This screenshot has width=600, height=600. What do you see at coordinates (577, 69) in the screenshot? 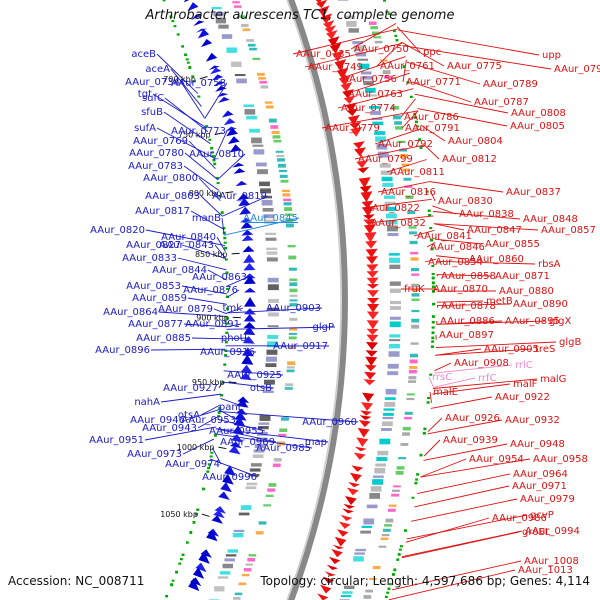
I see `right-gene-label: AAur_0790` at bounding box center [577, 69].